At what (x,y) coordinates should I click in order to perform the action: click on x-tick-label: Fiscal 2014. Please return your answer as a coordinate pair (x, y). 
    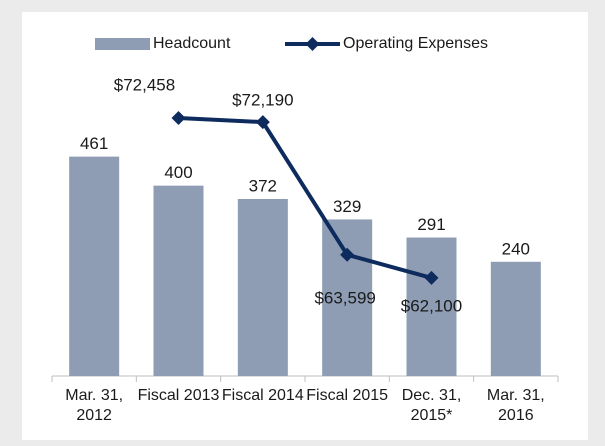
    Looking at the image, I should click on (262, 395).